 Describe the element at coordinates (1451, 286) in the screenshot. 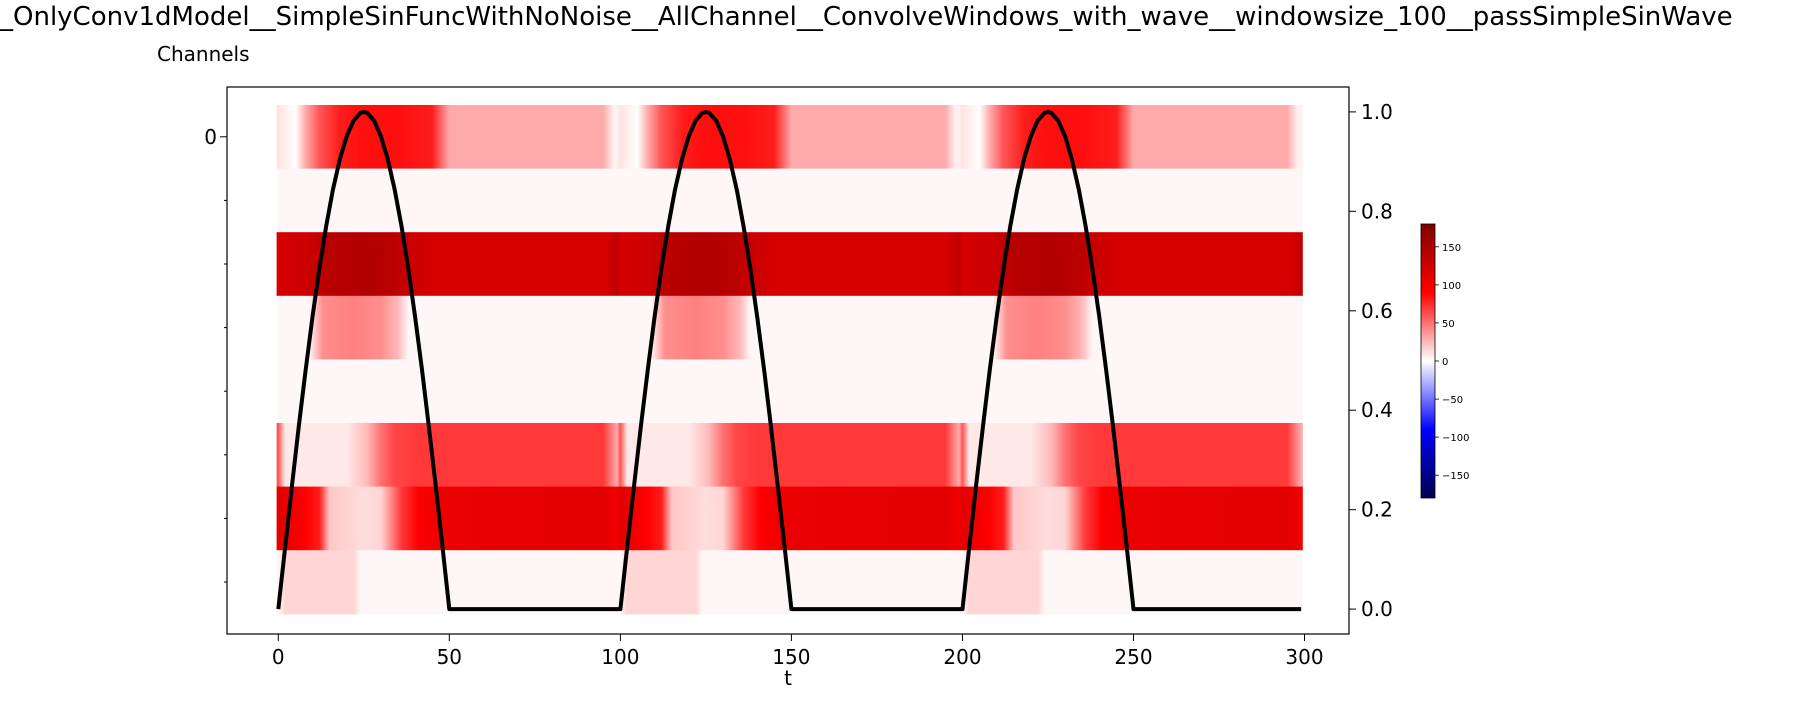

I see `colorbar-tick-label: 100` at that location.